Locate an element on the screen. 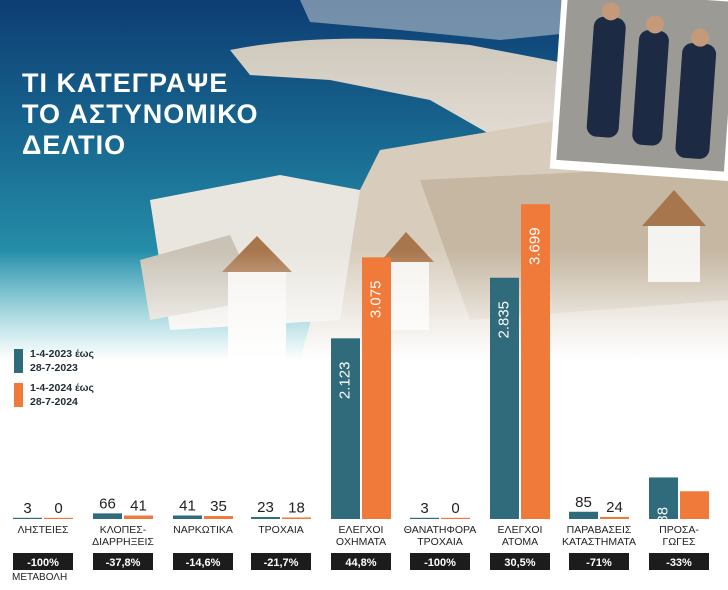 Image resolution: width=728 pixels, height=590 pixels. bar-value-label-2023-6: 2.835 is located at coordinates (503, 320).